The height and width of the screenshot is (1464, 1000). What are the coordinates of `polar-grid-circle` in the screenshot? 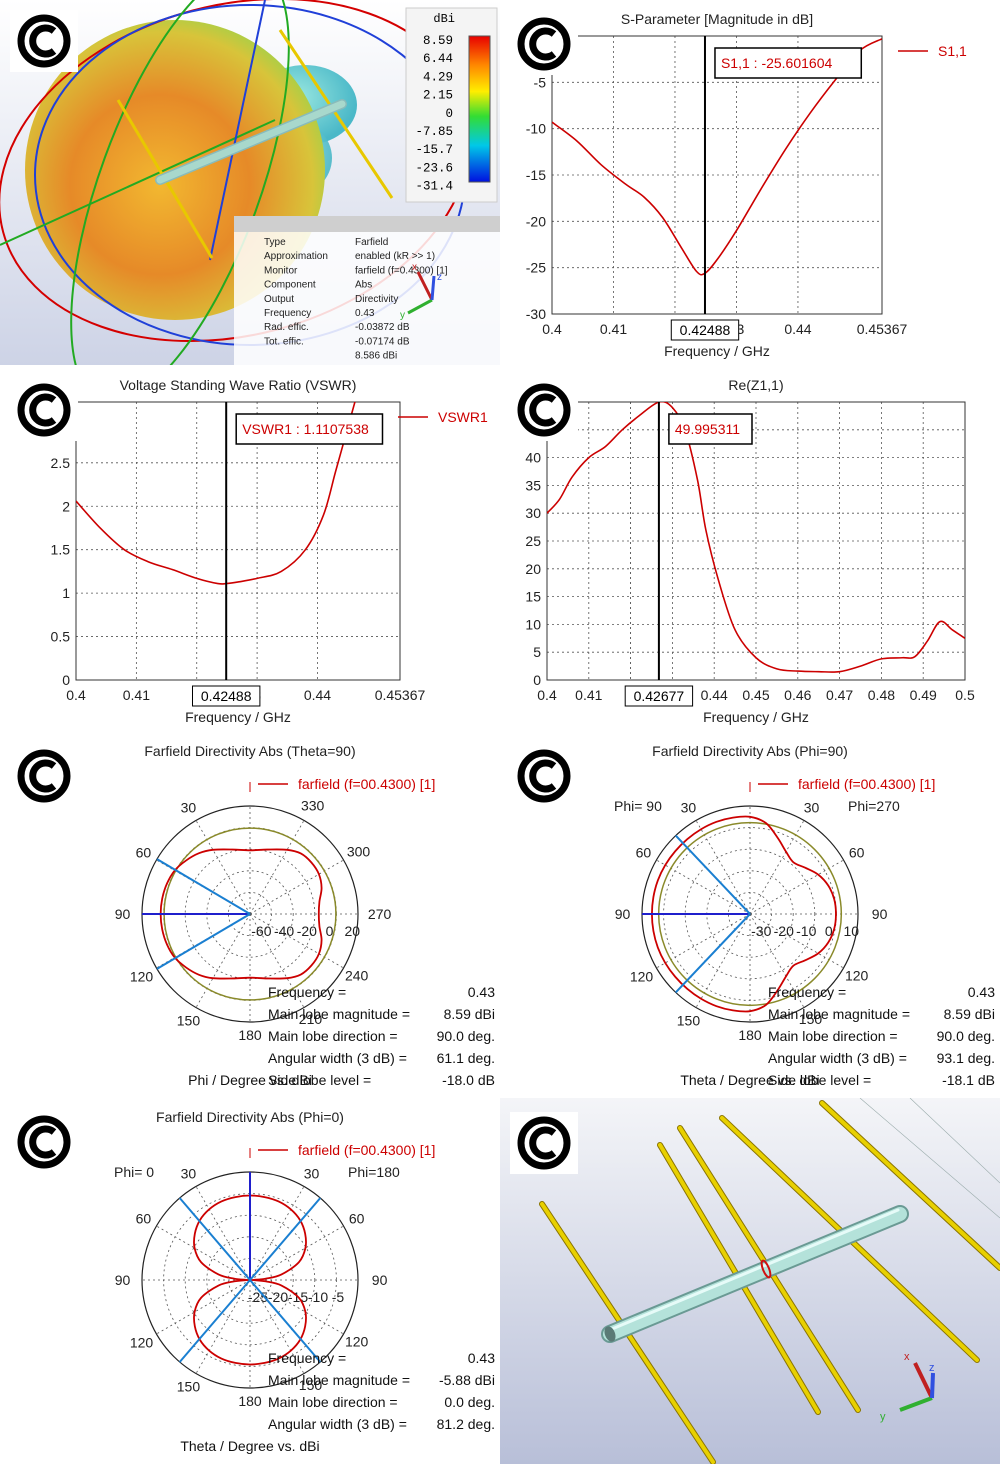 It's located at (250, 1280).